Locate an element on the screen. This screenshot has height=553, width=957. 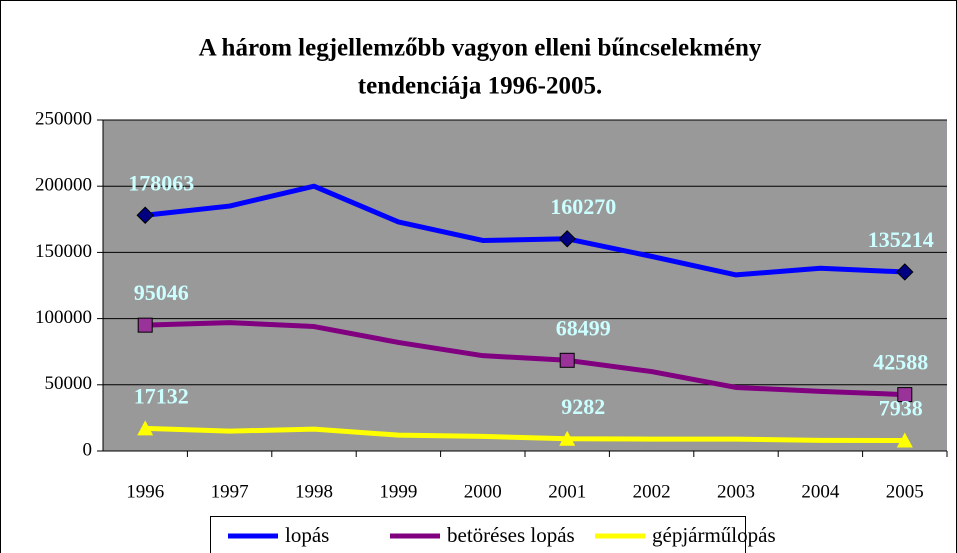
x-tick-label: 1998 is located at coordinates (314, 491).